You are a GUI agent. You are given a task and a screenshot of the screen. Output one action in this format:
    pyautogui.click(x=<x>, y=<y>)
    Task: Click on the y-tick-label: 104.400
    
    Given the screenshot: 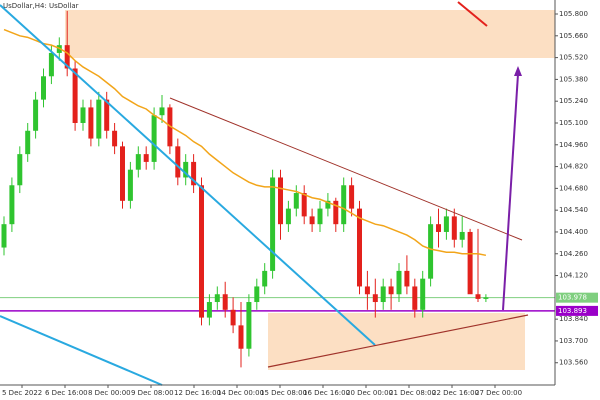 What is the action you would take?
    pyautogui.click(x=573, y=232)
    